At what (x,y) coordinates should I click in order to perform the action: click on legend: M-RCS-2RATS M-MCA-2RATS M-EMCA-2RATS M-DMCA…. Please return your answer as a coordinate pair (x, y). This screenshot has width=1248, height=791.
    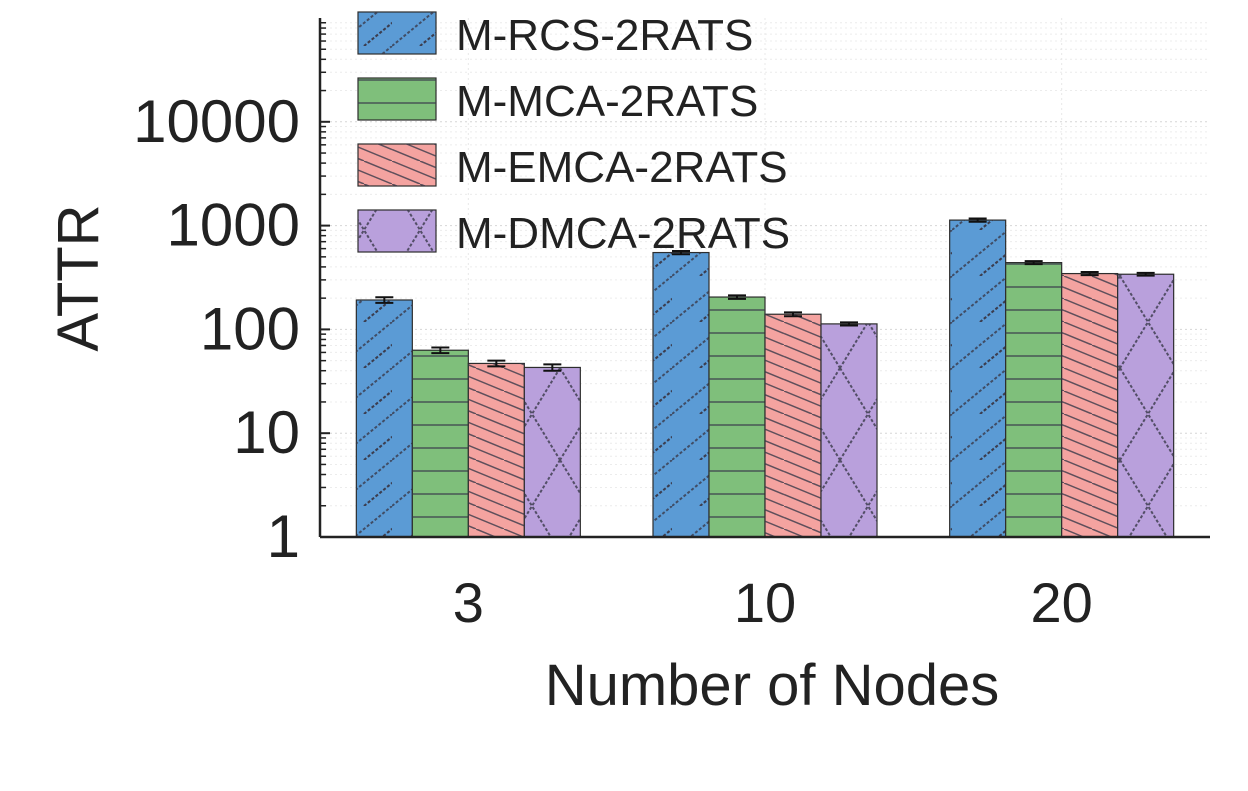
    Looking at the image, I should click on (573, 134).